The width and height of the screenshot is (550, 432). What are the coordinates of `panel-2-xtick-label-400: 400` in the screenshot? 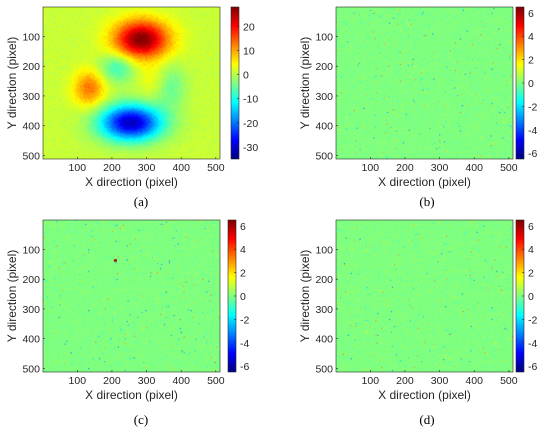 It's located at (474, 168).